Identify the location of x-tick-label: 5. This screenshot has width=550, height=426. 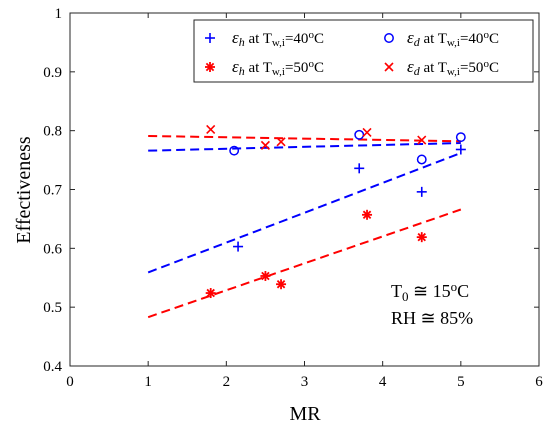
(461, 382).